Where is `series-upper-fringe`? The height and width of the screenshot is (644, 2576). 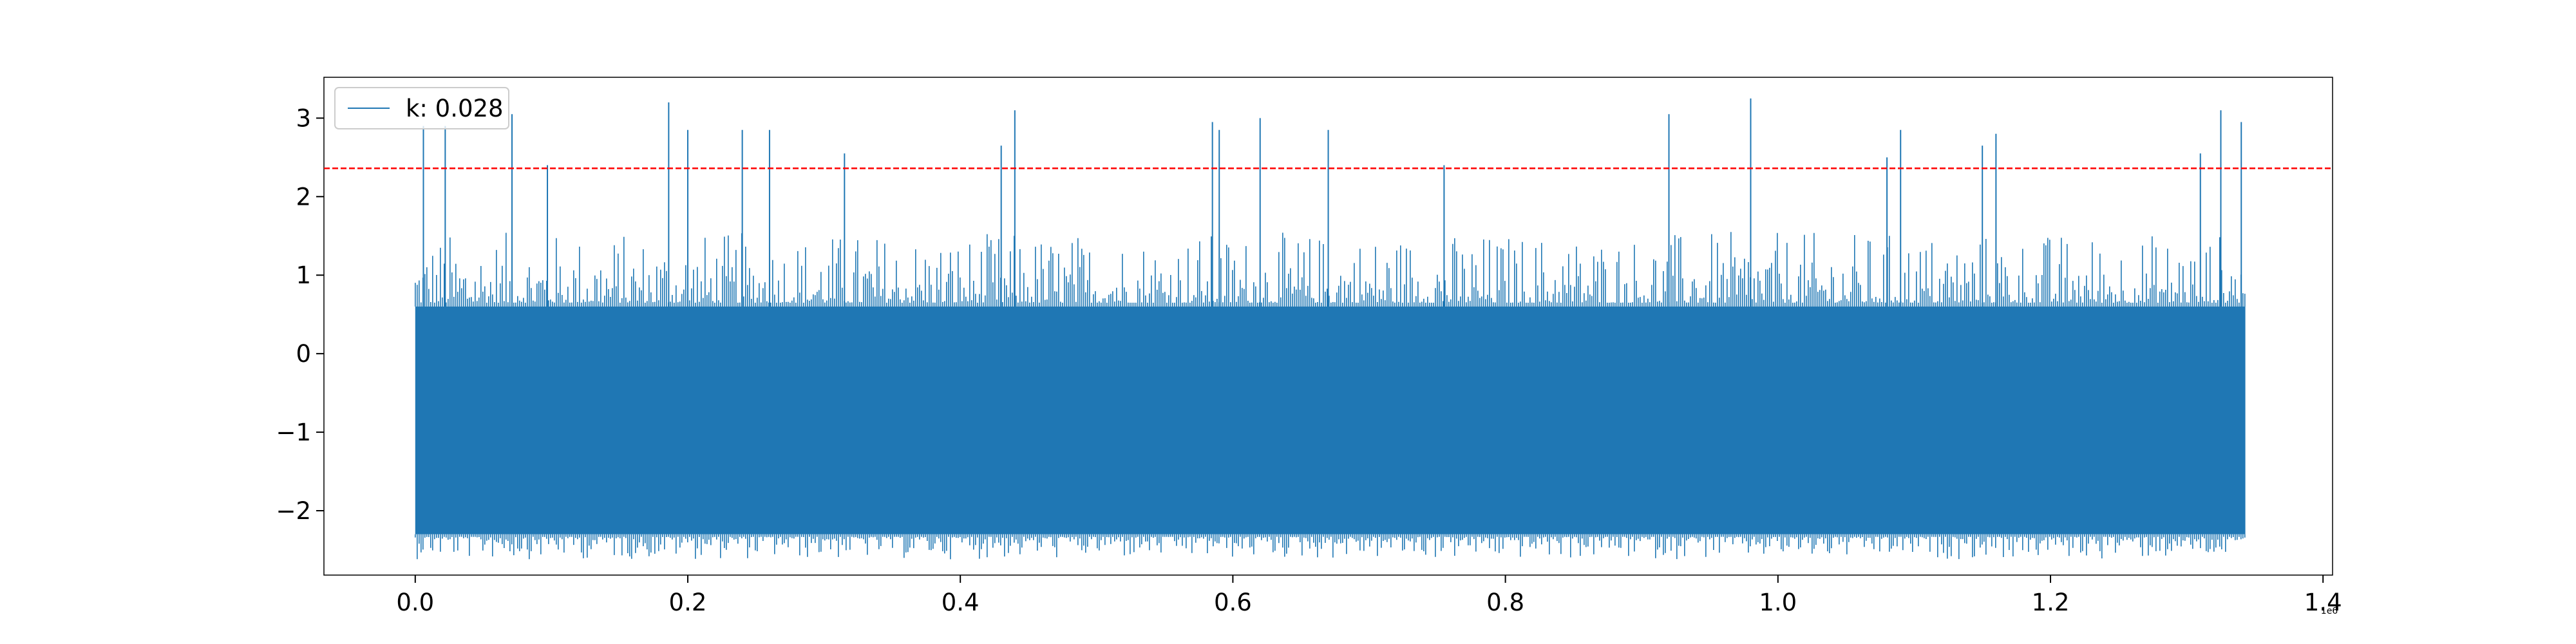 series-upper-fringe is located at coordinates (1331, 269).